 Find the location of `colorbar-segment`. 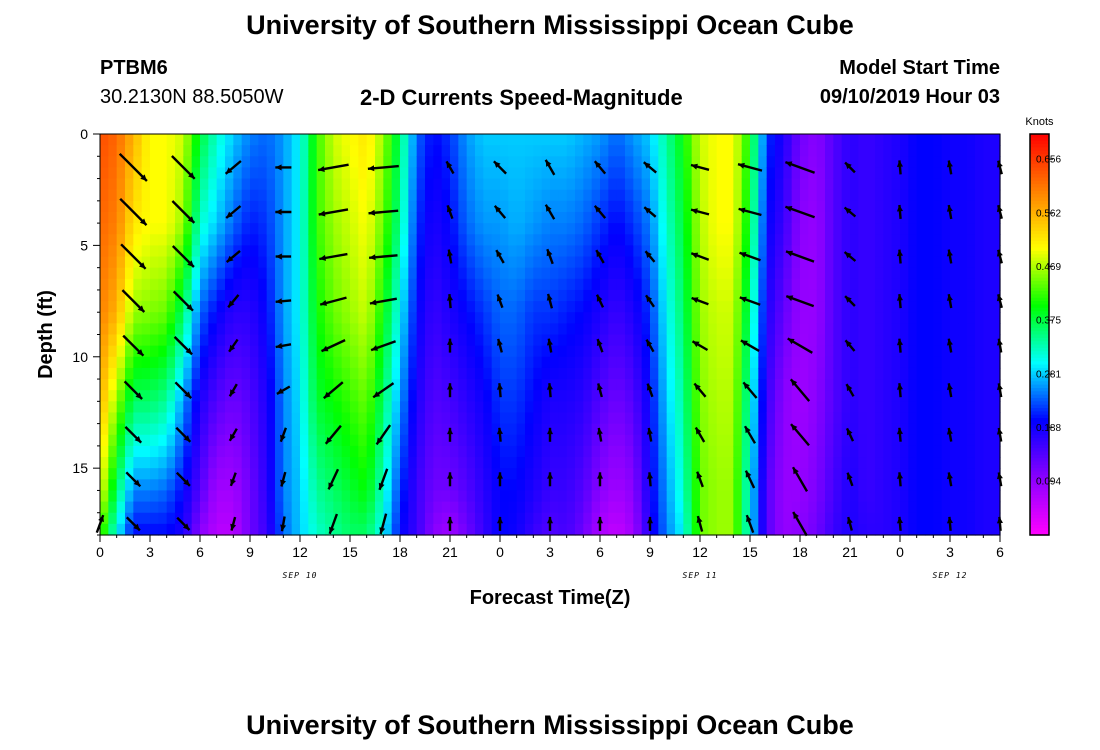

colorbar-segment is located at coordinates (1039, 460).